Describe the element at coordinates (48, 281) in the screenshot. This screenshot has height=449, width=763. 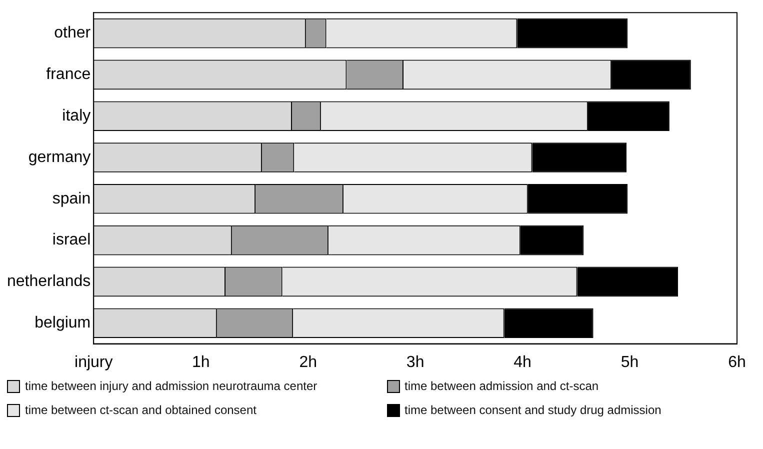
I see `y-tick-label: netherlands` at that location.